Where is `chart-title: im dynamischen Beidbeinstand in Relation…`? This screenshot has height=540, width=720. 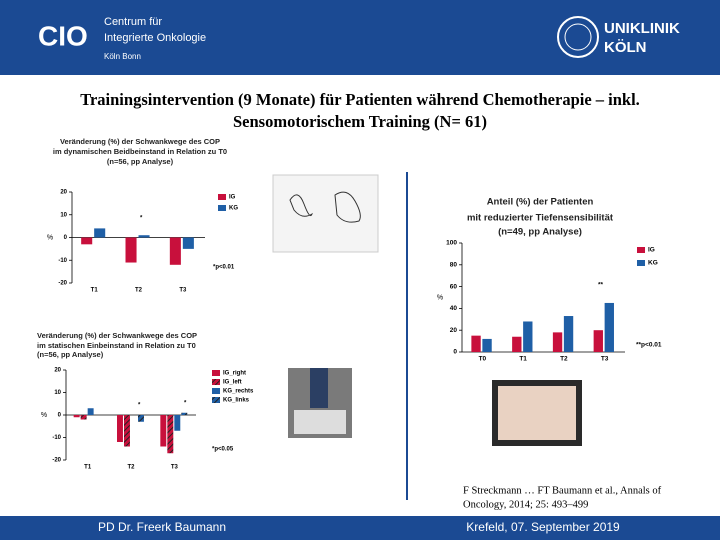 chart-title: im dynamischen Beidbeinstand in Relation… is located at coordinates (140, 151).